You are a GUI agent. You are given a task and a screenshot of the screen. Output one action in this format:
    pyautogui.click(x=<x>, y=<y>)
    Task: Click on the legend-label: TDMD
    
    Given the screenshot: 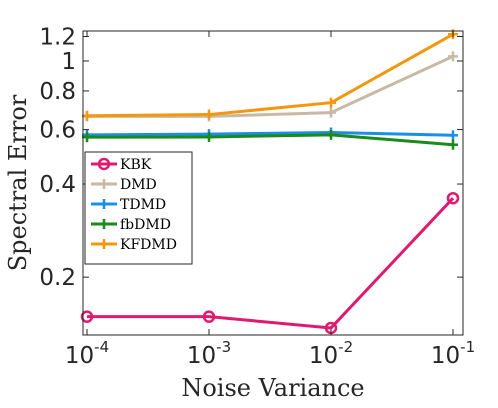 What is the action you would take?
    pyautogui.click(x=143, y=205)
    